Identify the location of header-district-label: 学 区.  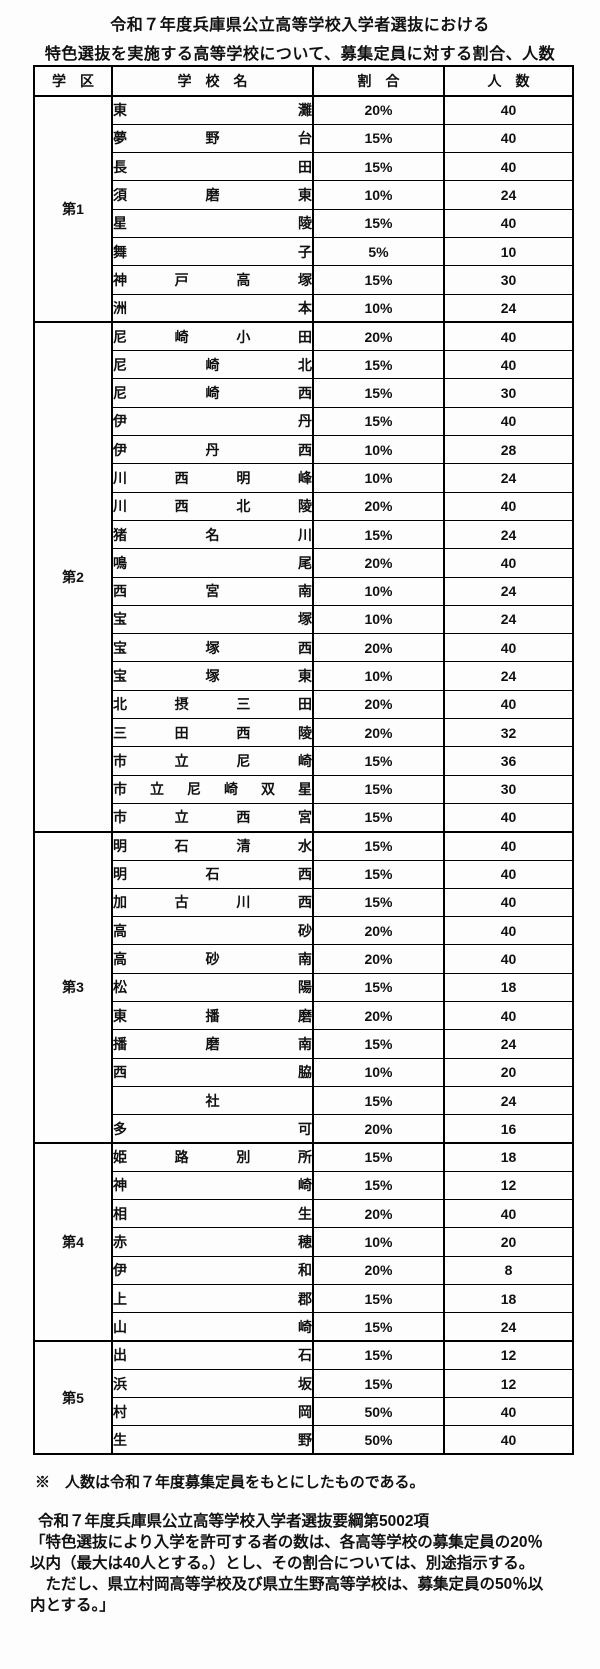
(73, 81).